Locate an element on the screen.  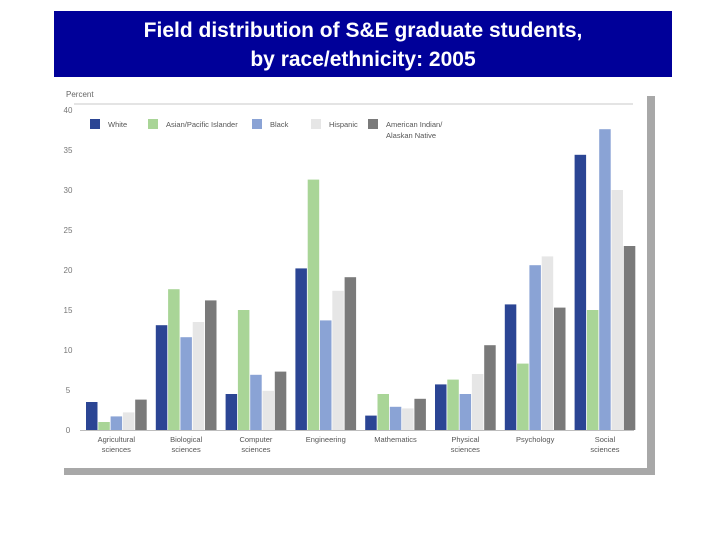
x-category-label: Computer is located at coordinates (255, 439).